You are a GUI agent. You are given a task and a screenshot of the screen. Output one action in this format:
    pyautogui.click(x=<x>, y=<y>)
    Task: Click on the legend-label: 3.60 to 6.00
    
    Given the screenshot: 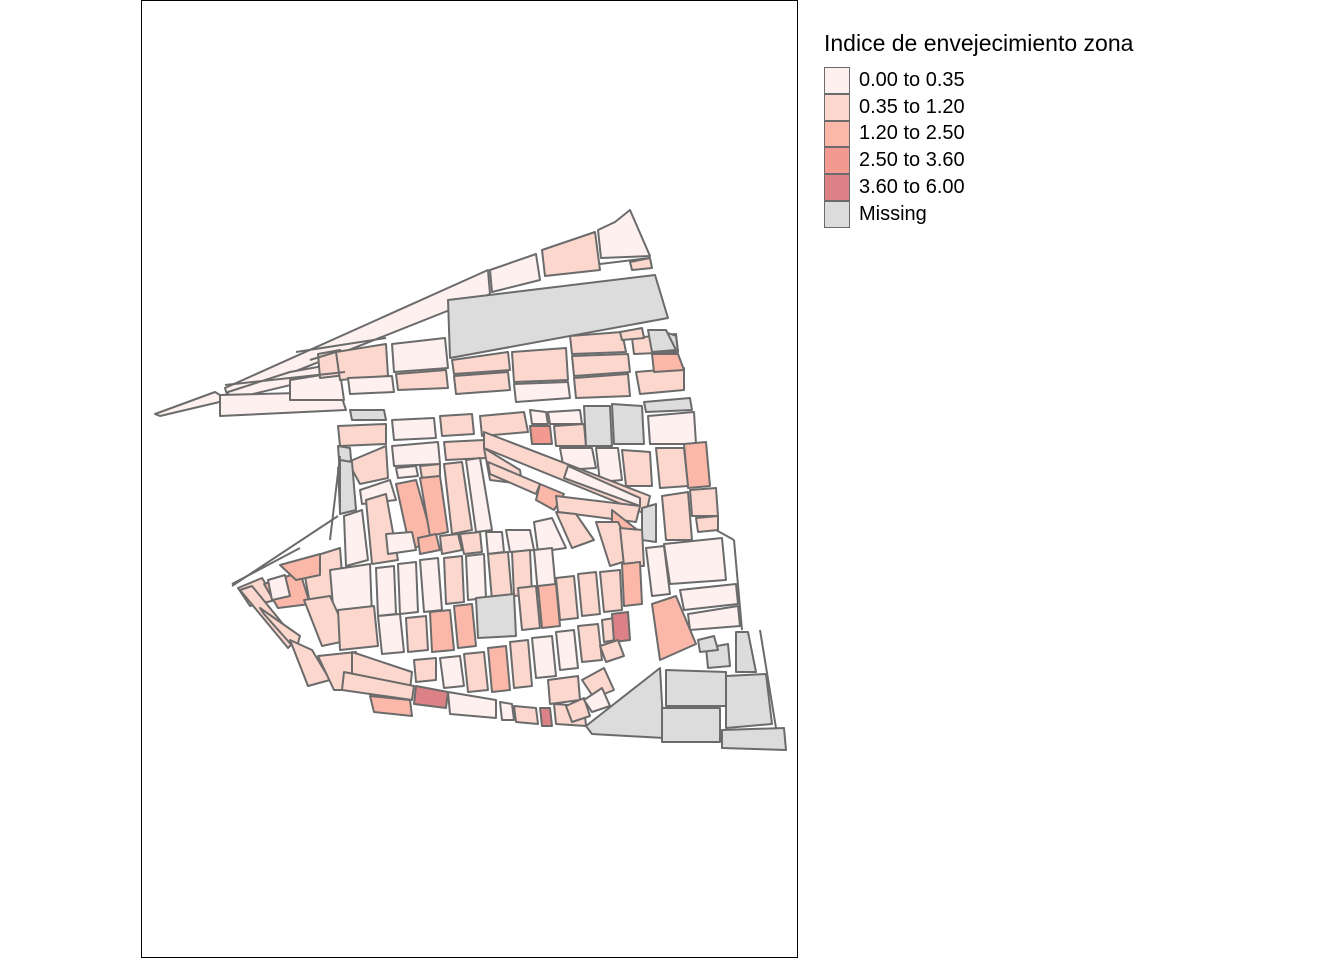 What is the action you would take?
    pyautogui.click(x=912, y=187)
    